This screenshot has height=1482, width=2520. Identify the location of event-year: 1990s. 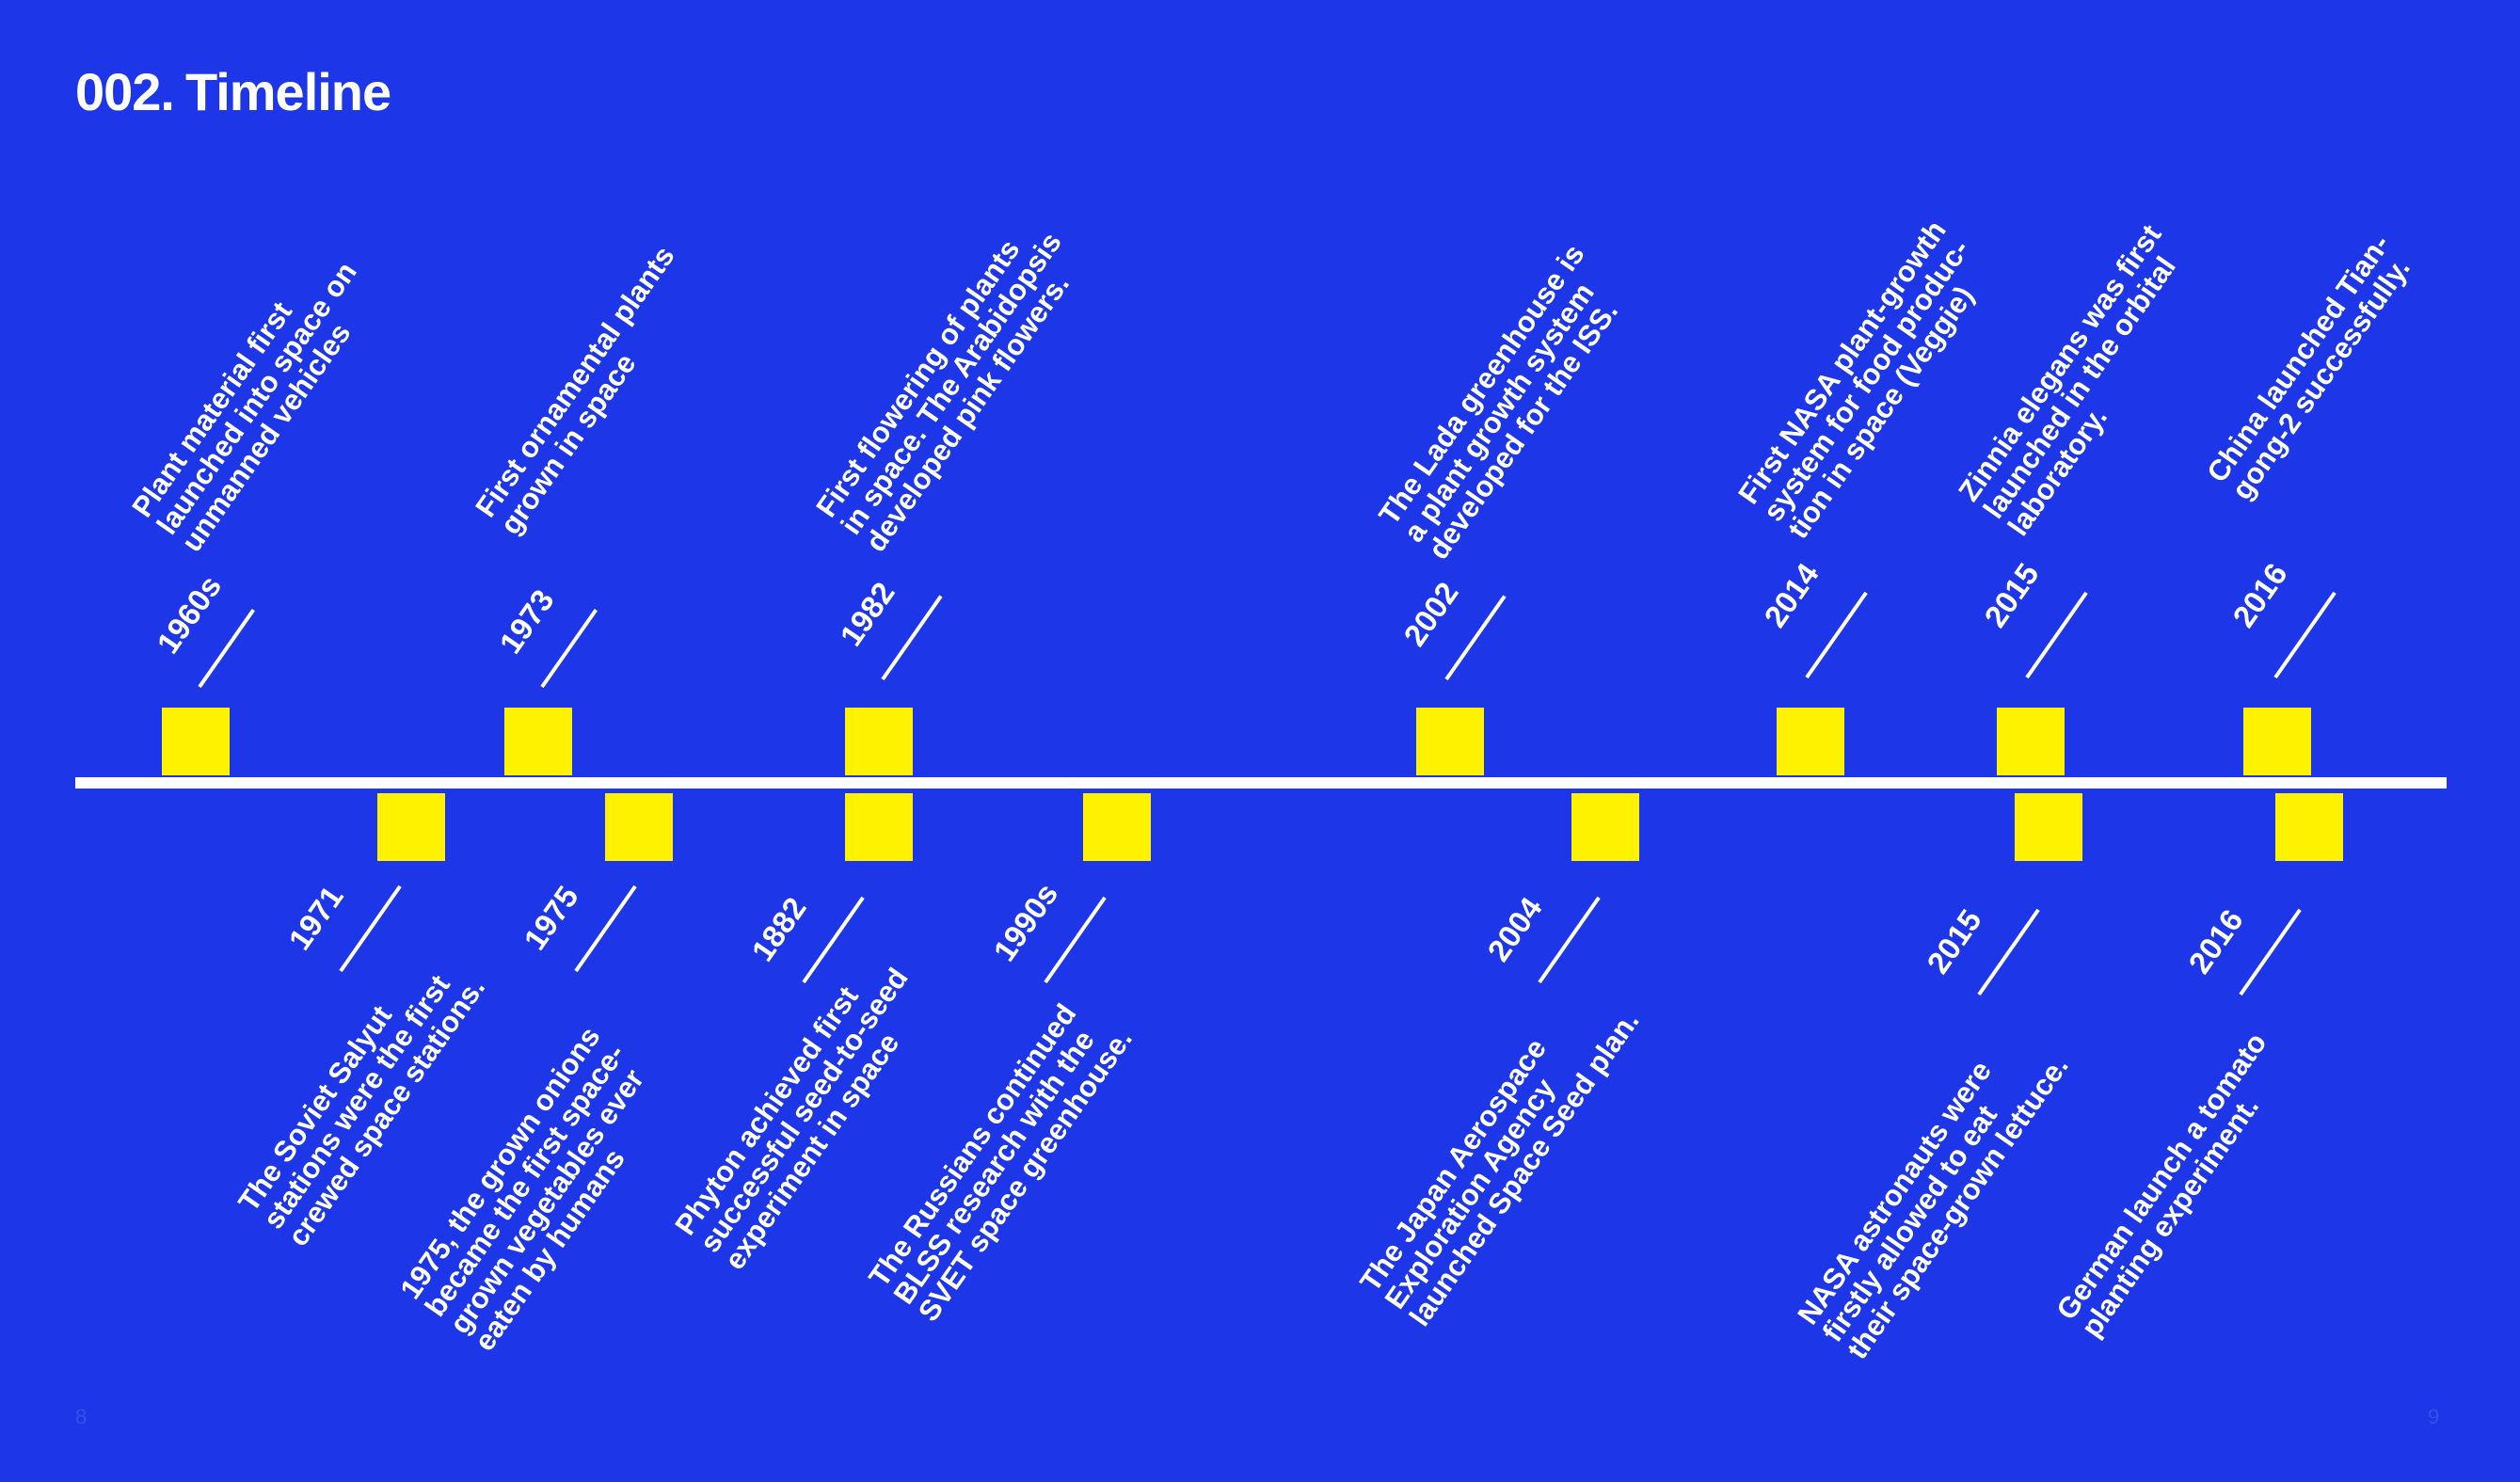
(1025, 922).